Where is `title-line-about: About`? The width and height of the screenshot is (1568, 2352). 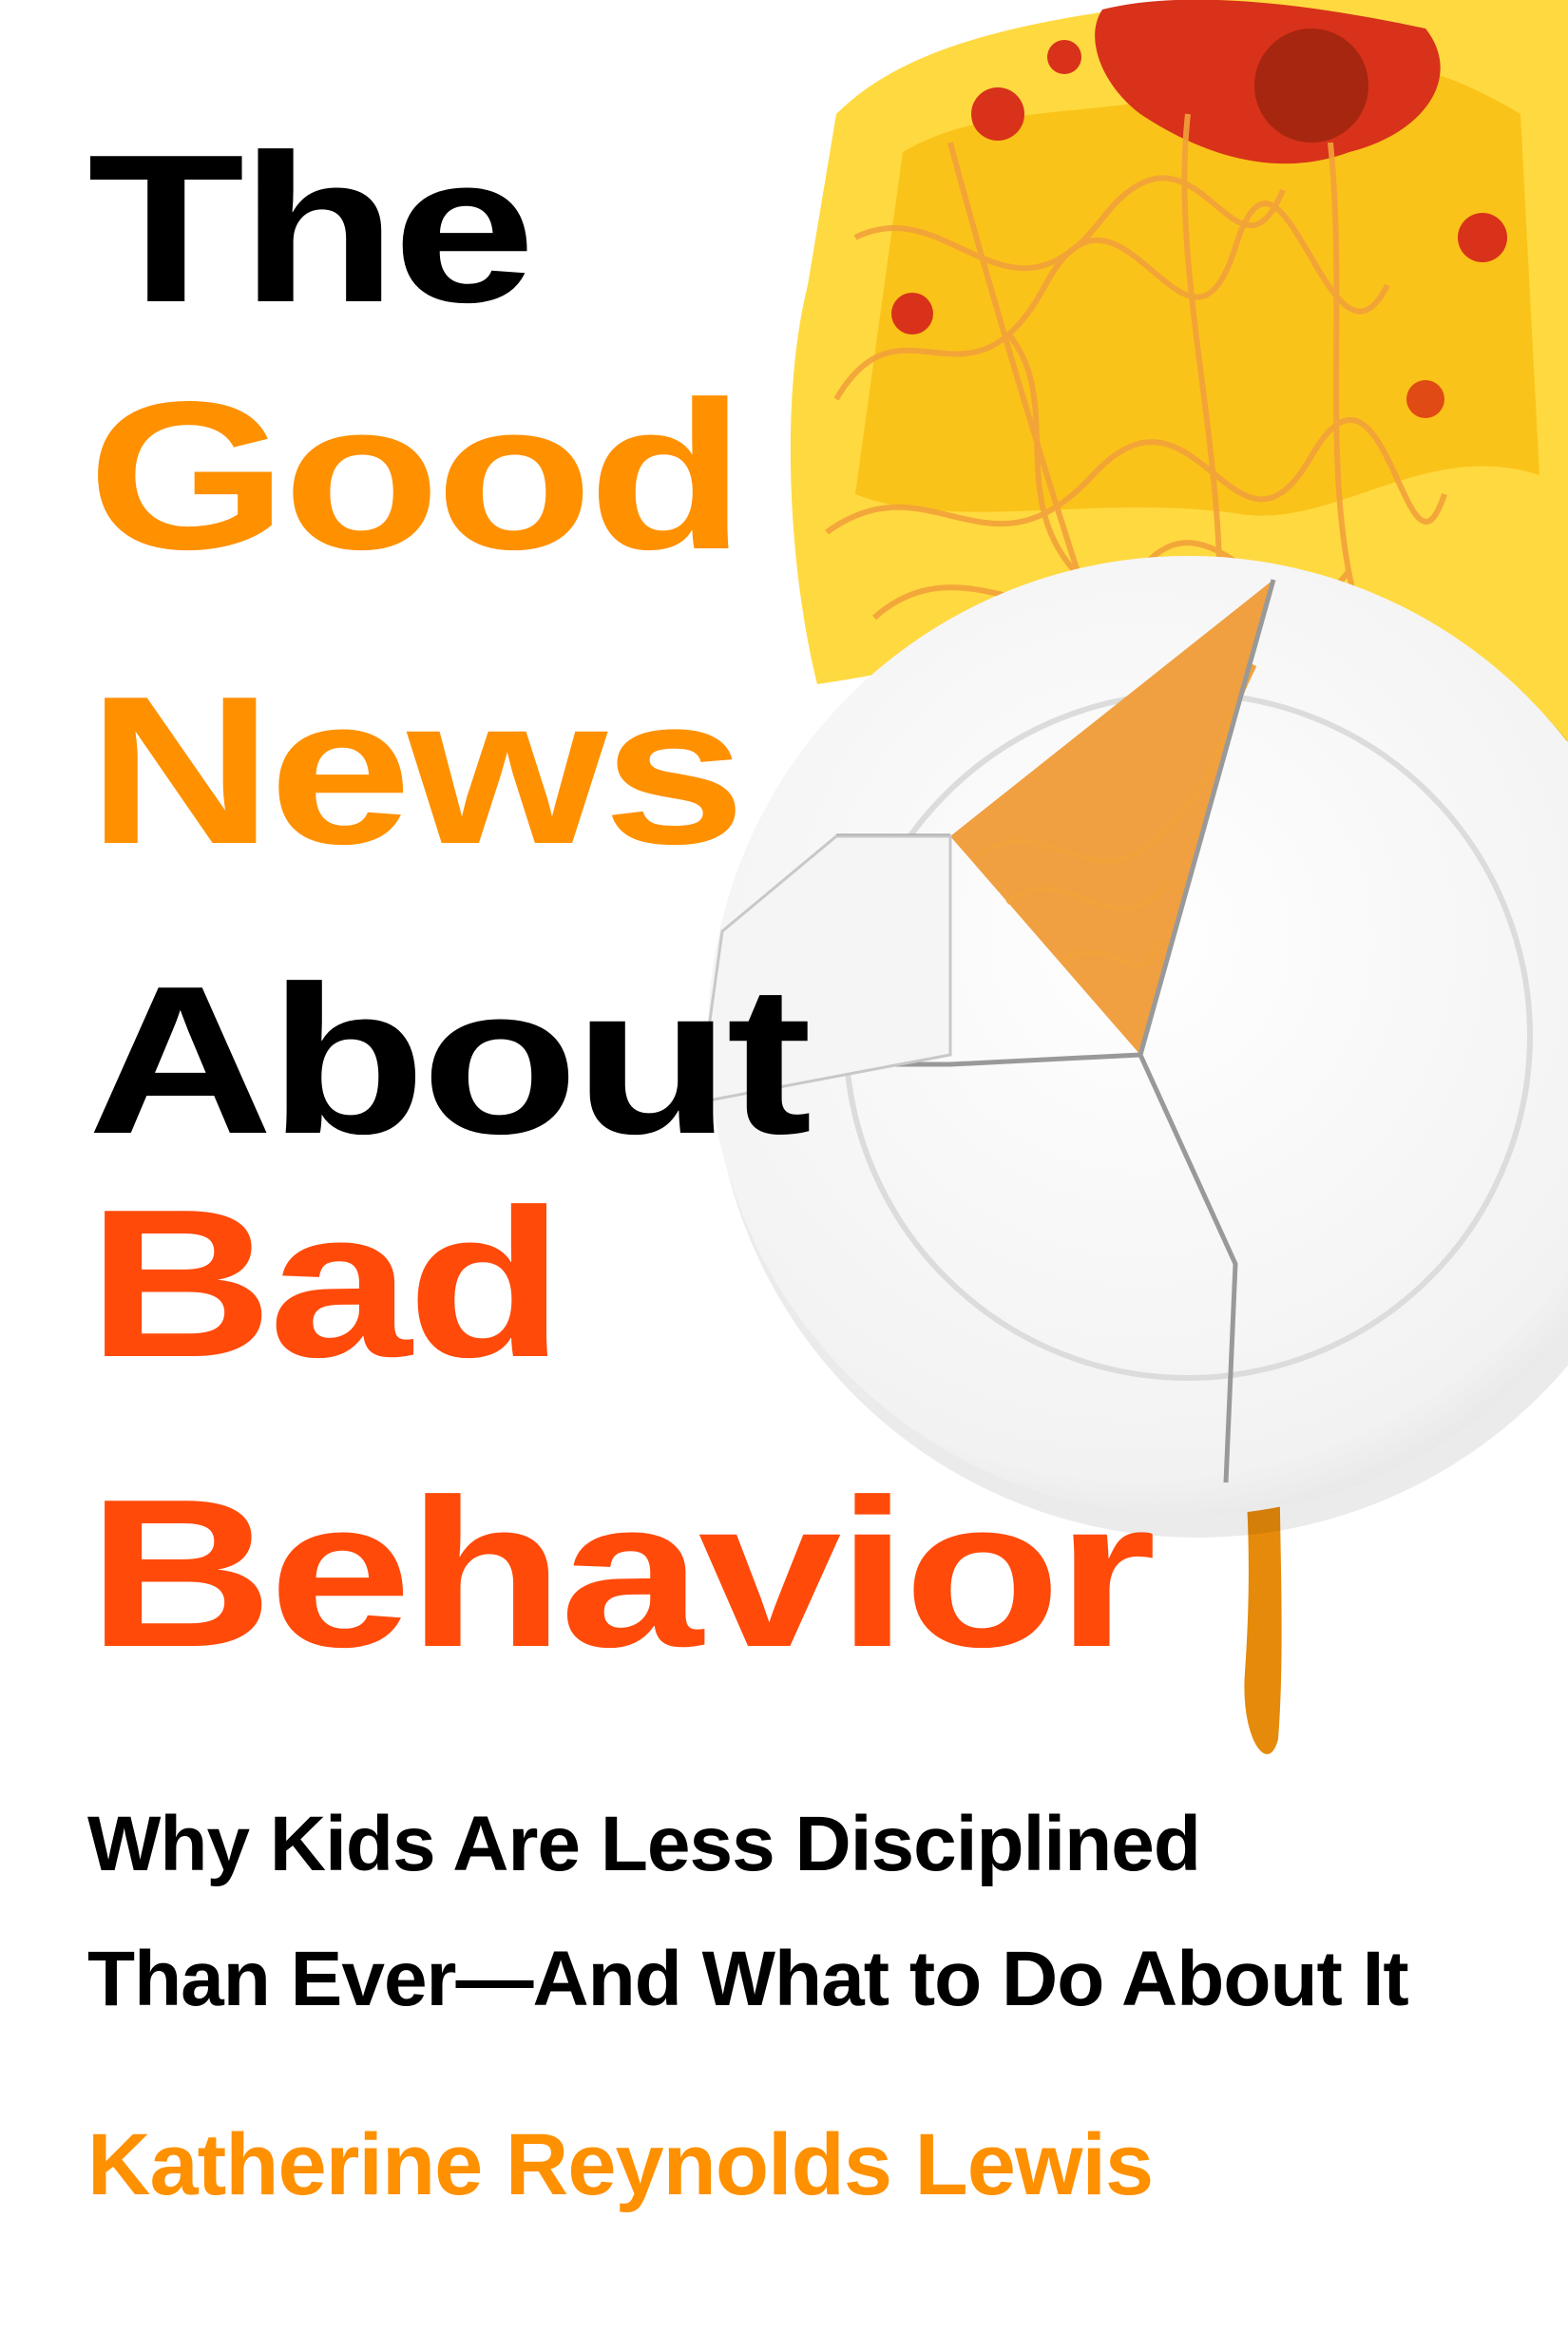 title-line-about: About is located at coordinates (450, 1061).